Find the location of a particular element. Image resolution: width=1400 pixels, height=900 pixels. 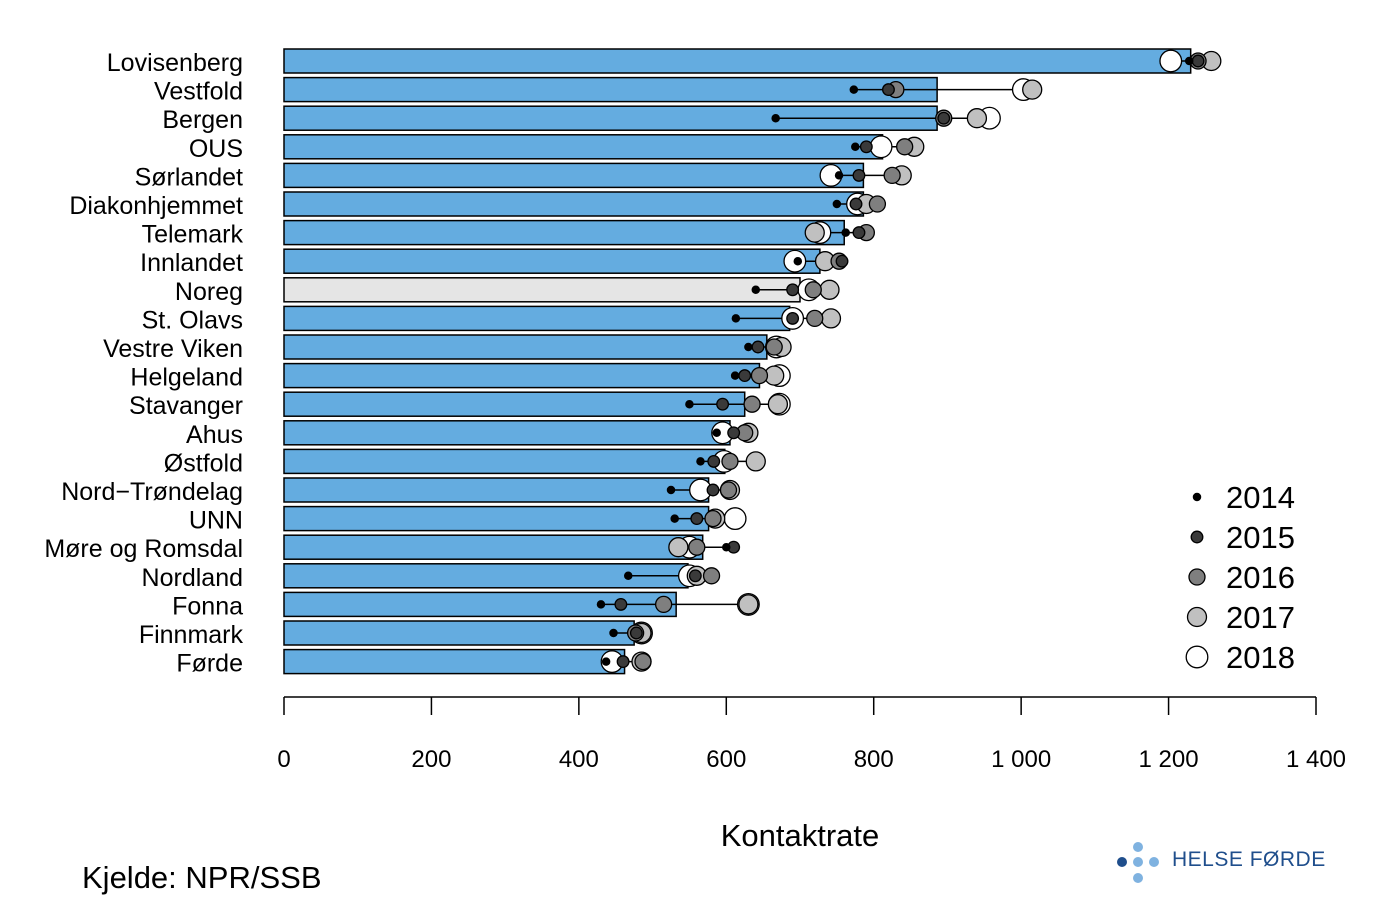

bar-vestfold is located at coordinates (610, 89).